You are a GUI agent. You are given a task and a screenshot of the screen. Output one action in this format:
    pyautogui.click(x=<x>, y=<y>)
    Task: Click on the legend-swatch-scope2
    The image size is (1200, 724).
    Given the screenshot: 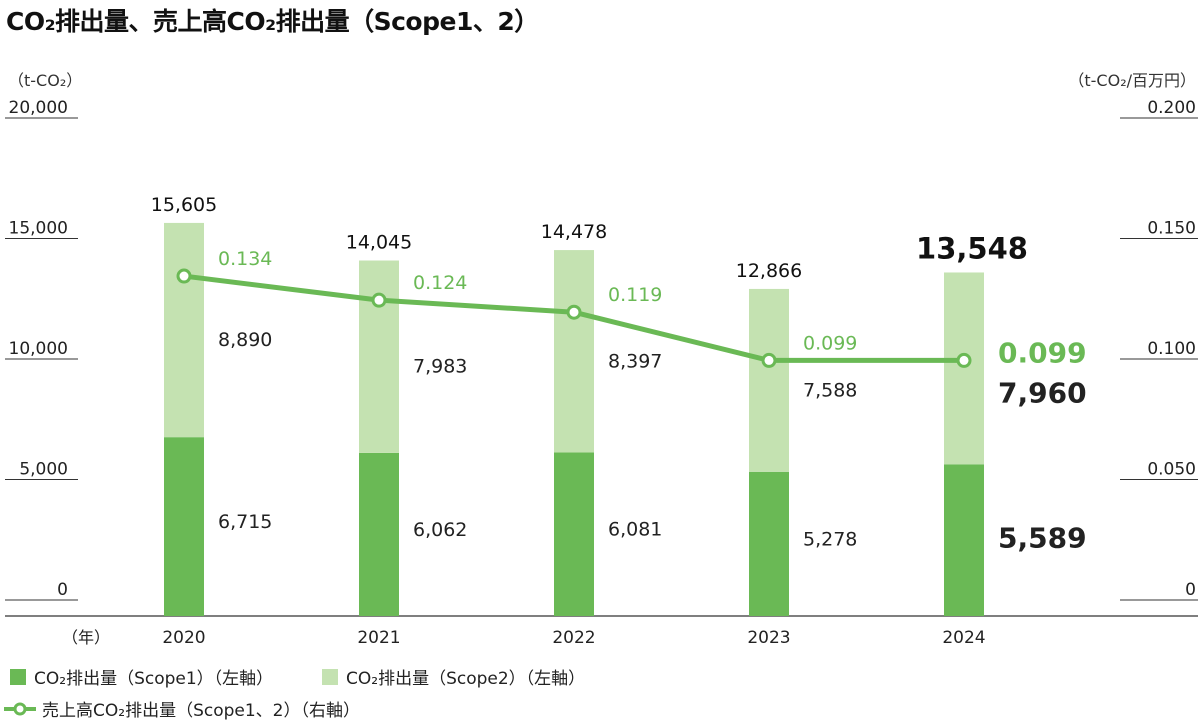 What is the action you would take?
    pyautogui.click(x=330, y=677)
    